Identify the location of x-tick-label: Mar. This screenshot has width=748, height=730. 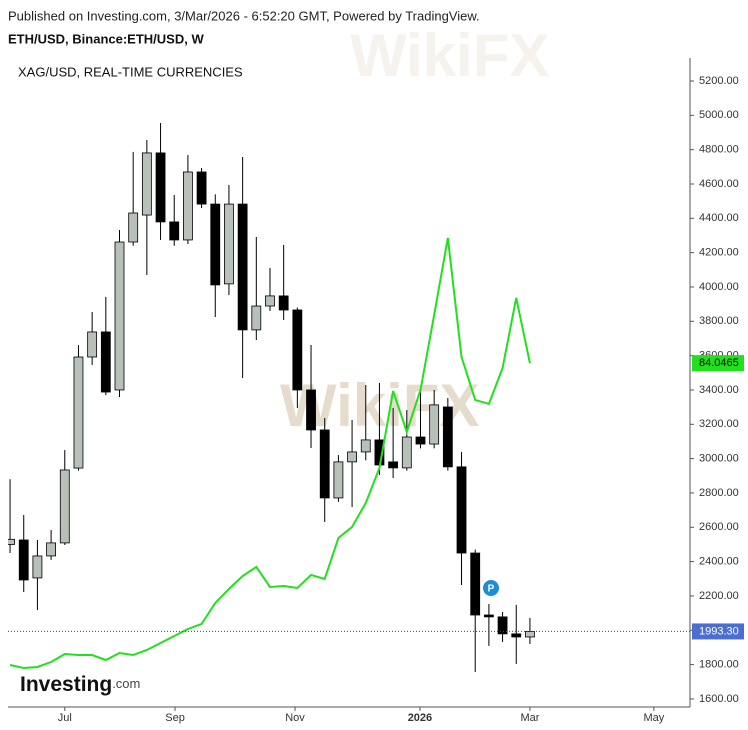
(529, 718).